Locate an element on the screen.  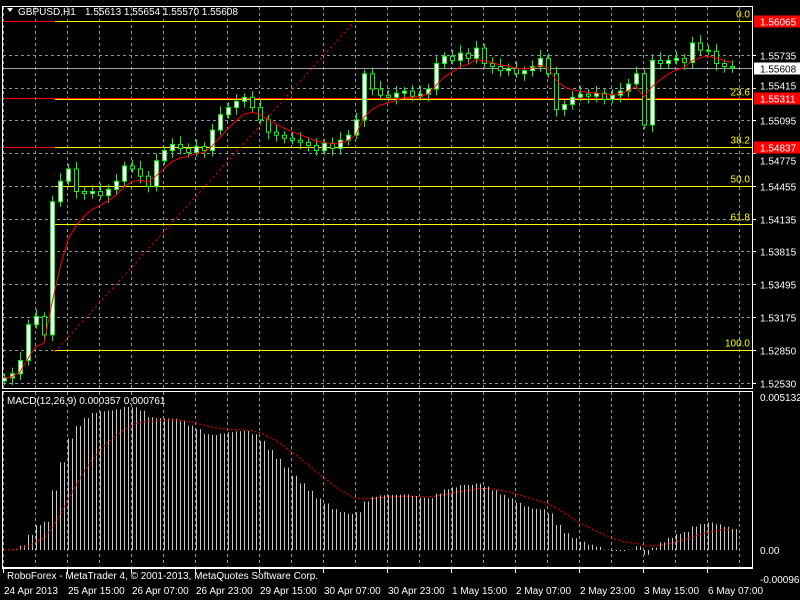
time-tick-label: 1 May 15:00 is located at coordinates (479, 591).